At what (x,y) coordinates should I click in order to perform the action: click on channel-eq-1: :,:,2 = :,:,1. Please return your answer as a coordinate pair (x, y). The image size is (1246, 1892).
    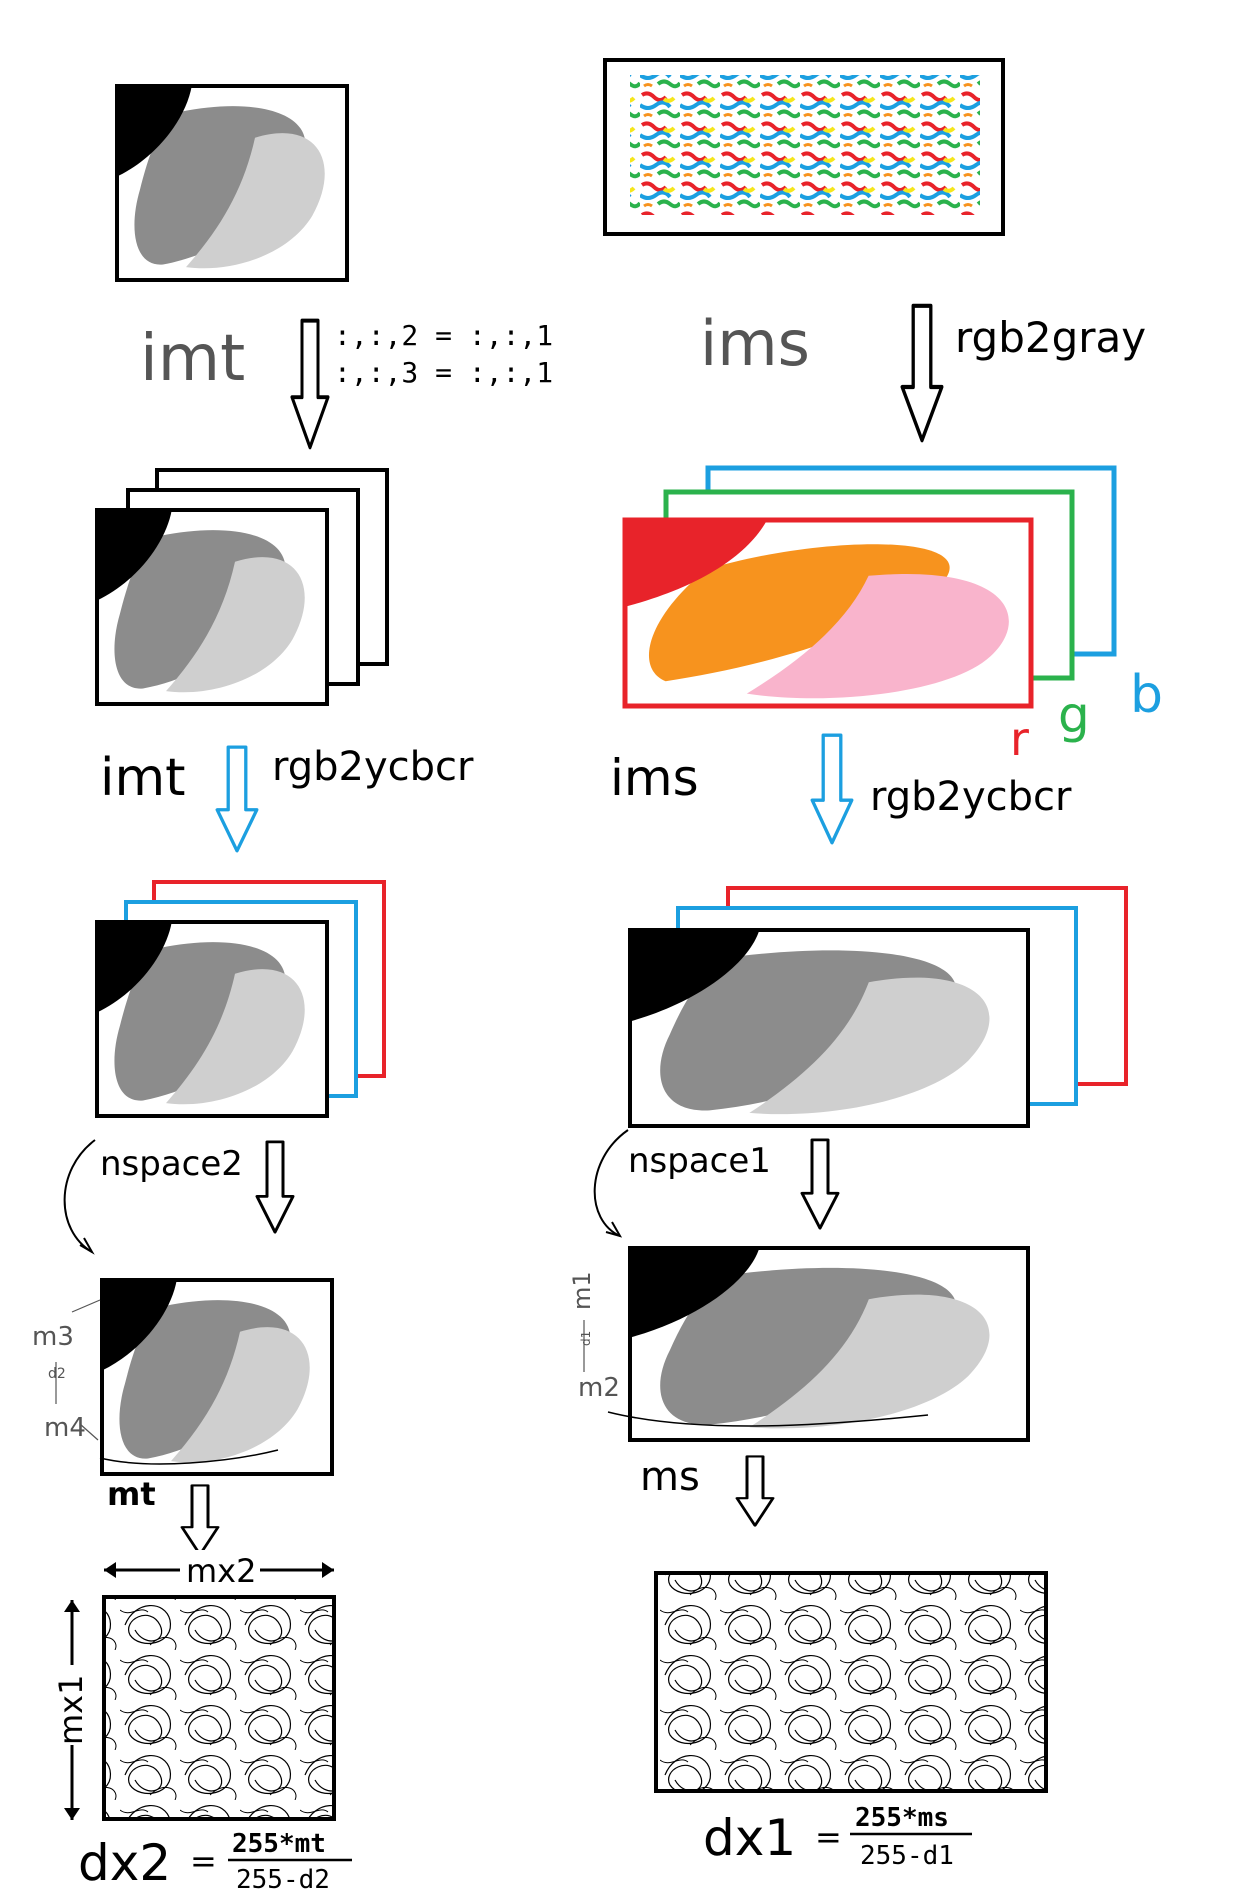
    Looking at the image, I should click on (443, 335).